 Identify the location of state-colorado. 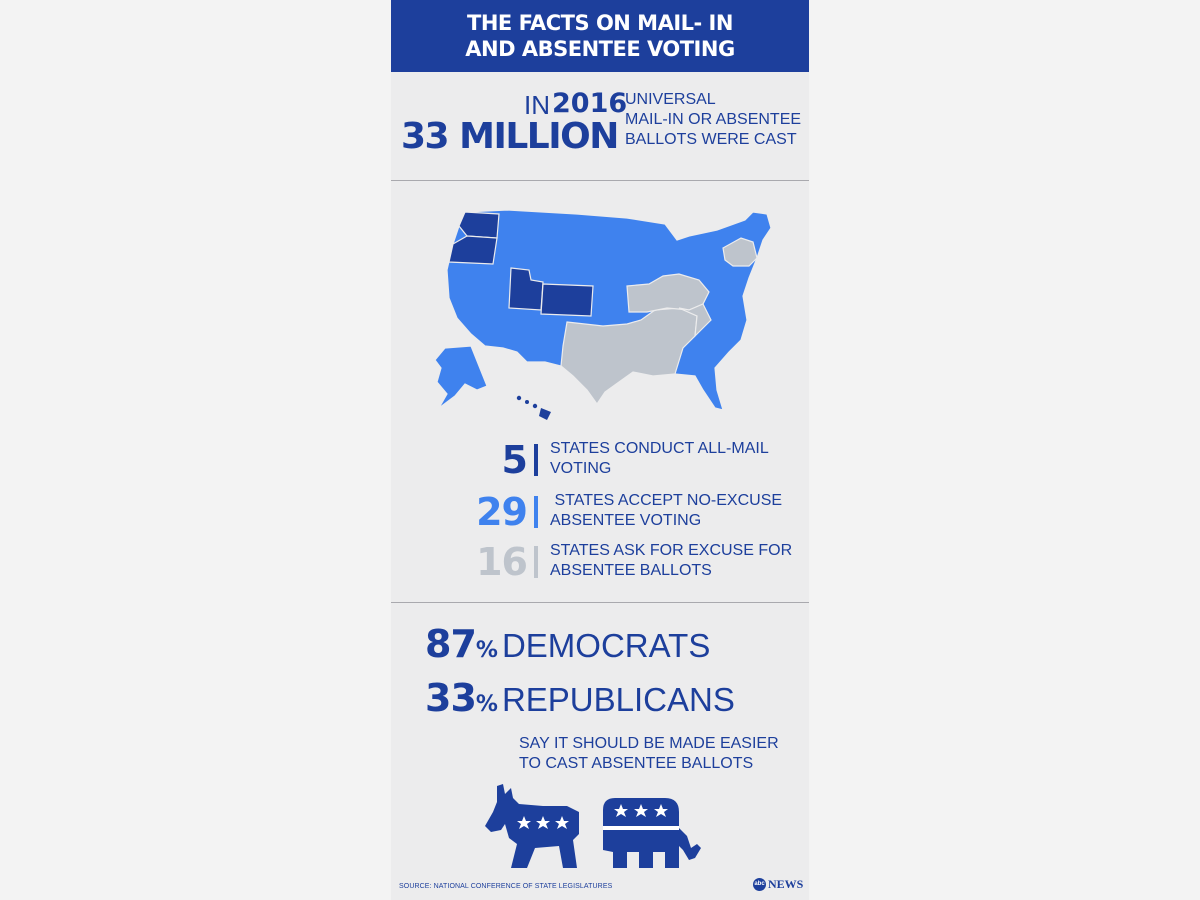
(567, 300).